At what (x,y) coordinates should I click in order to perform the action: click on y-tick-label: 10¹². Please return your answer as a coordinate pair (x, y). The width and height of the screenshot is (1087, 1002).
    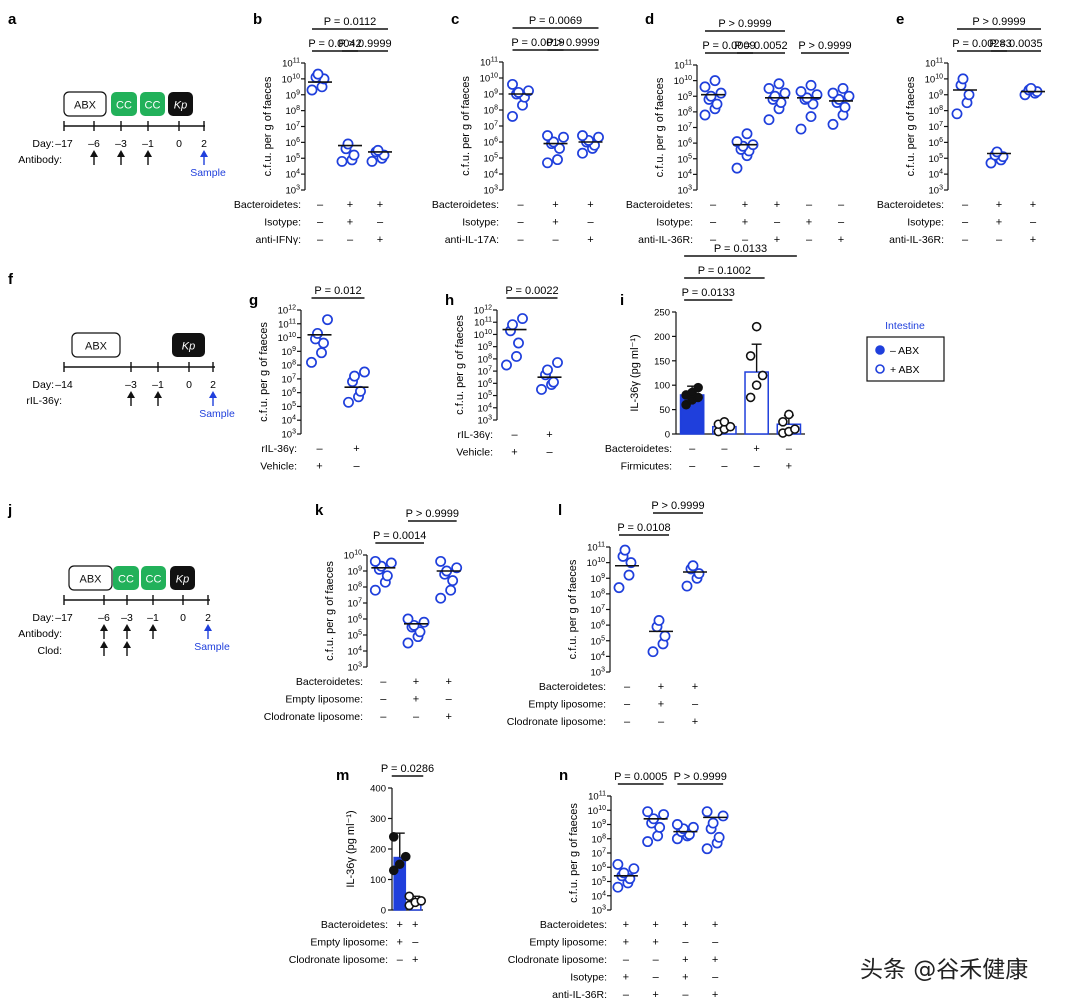
    Looking at the image, I should click on (483, 311).